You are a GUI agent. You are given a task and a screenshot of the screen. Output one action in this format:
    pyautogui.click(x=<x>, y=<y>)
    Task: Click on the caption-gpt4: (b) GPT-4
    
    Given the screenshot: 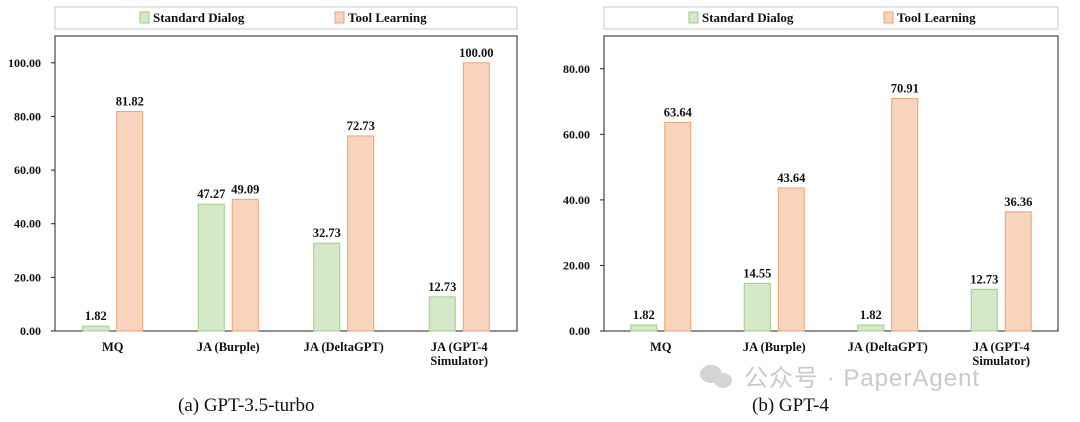 What is the action you would take?
    pyautogui.click(x=790, y=405)
    